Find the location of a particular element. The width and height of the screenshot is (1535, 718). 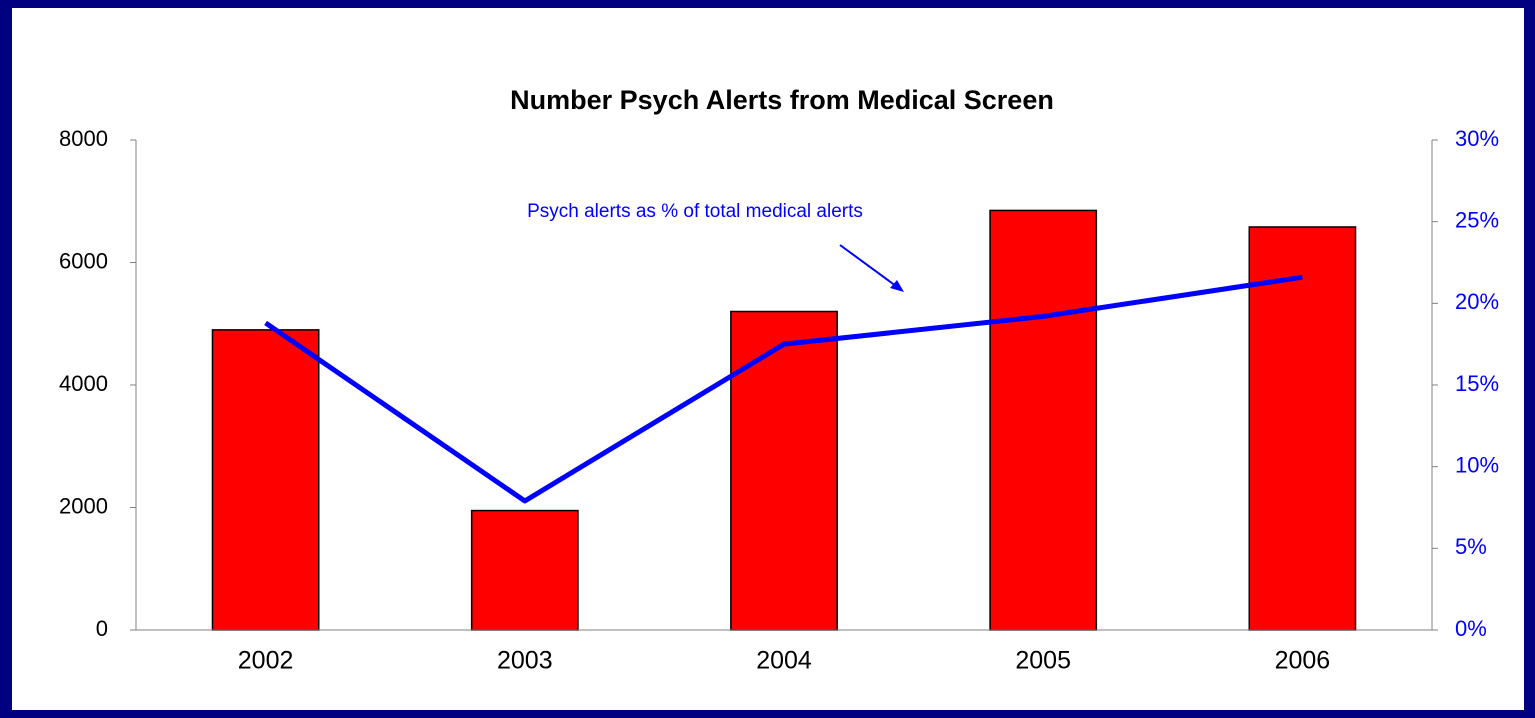

y-tick-label: 8000 is located at coordinates (83, 138).